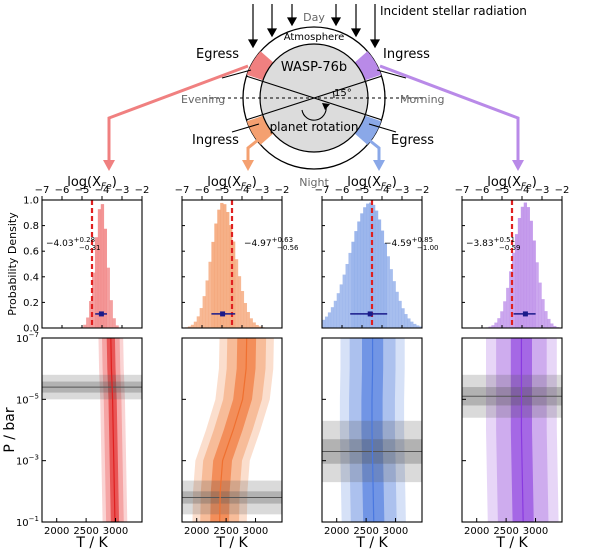  I want to click on pt-xlabel: T / K, so click(91, 543).